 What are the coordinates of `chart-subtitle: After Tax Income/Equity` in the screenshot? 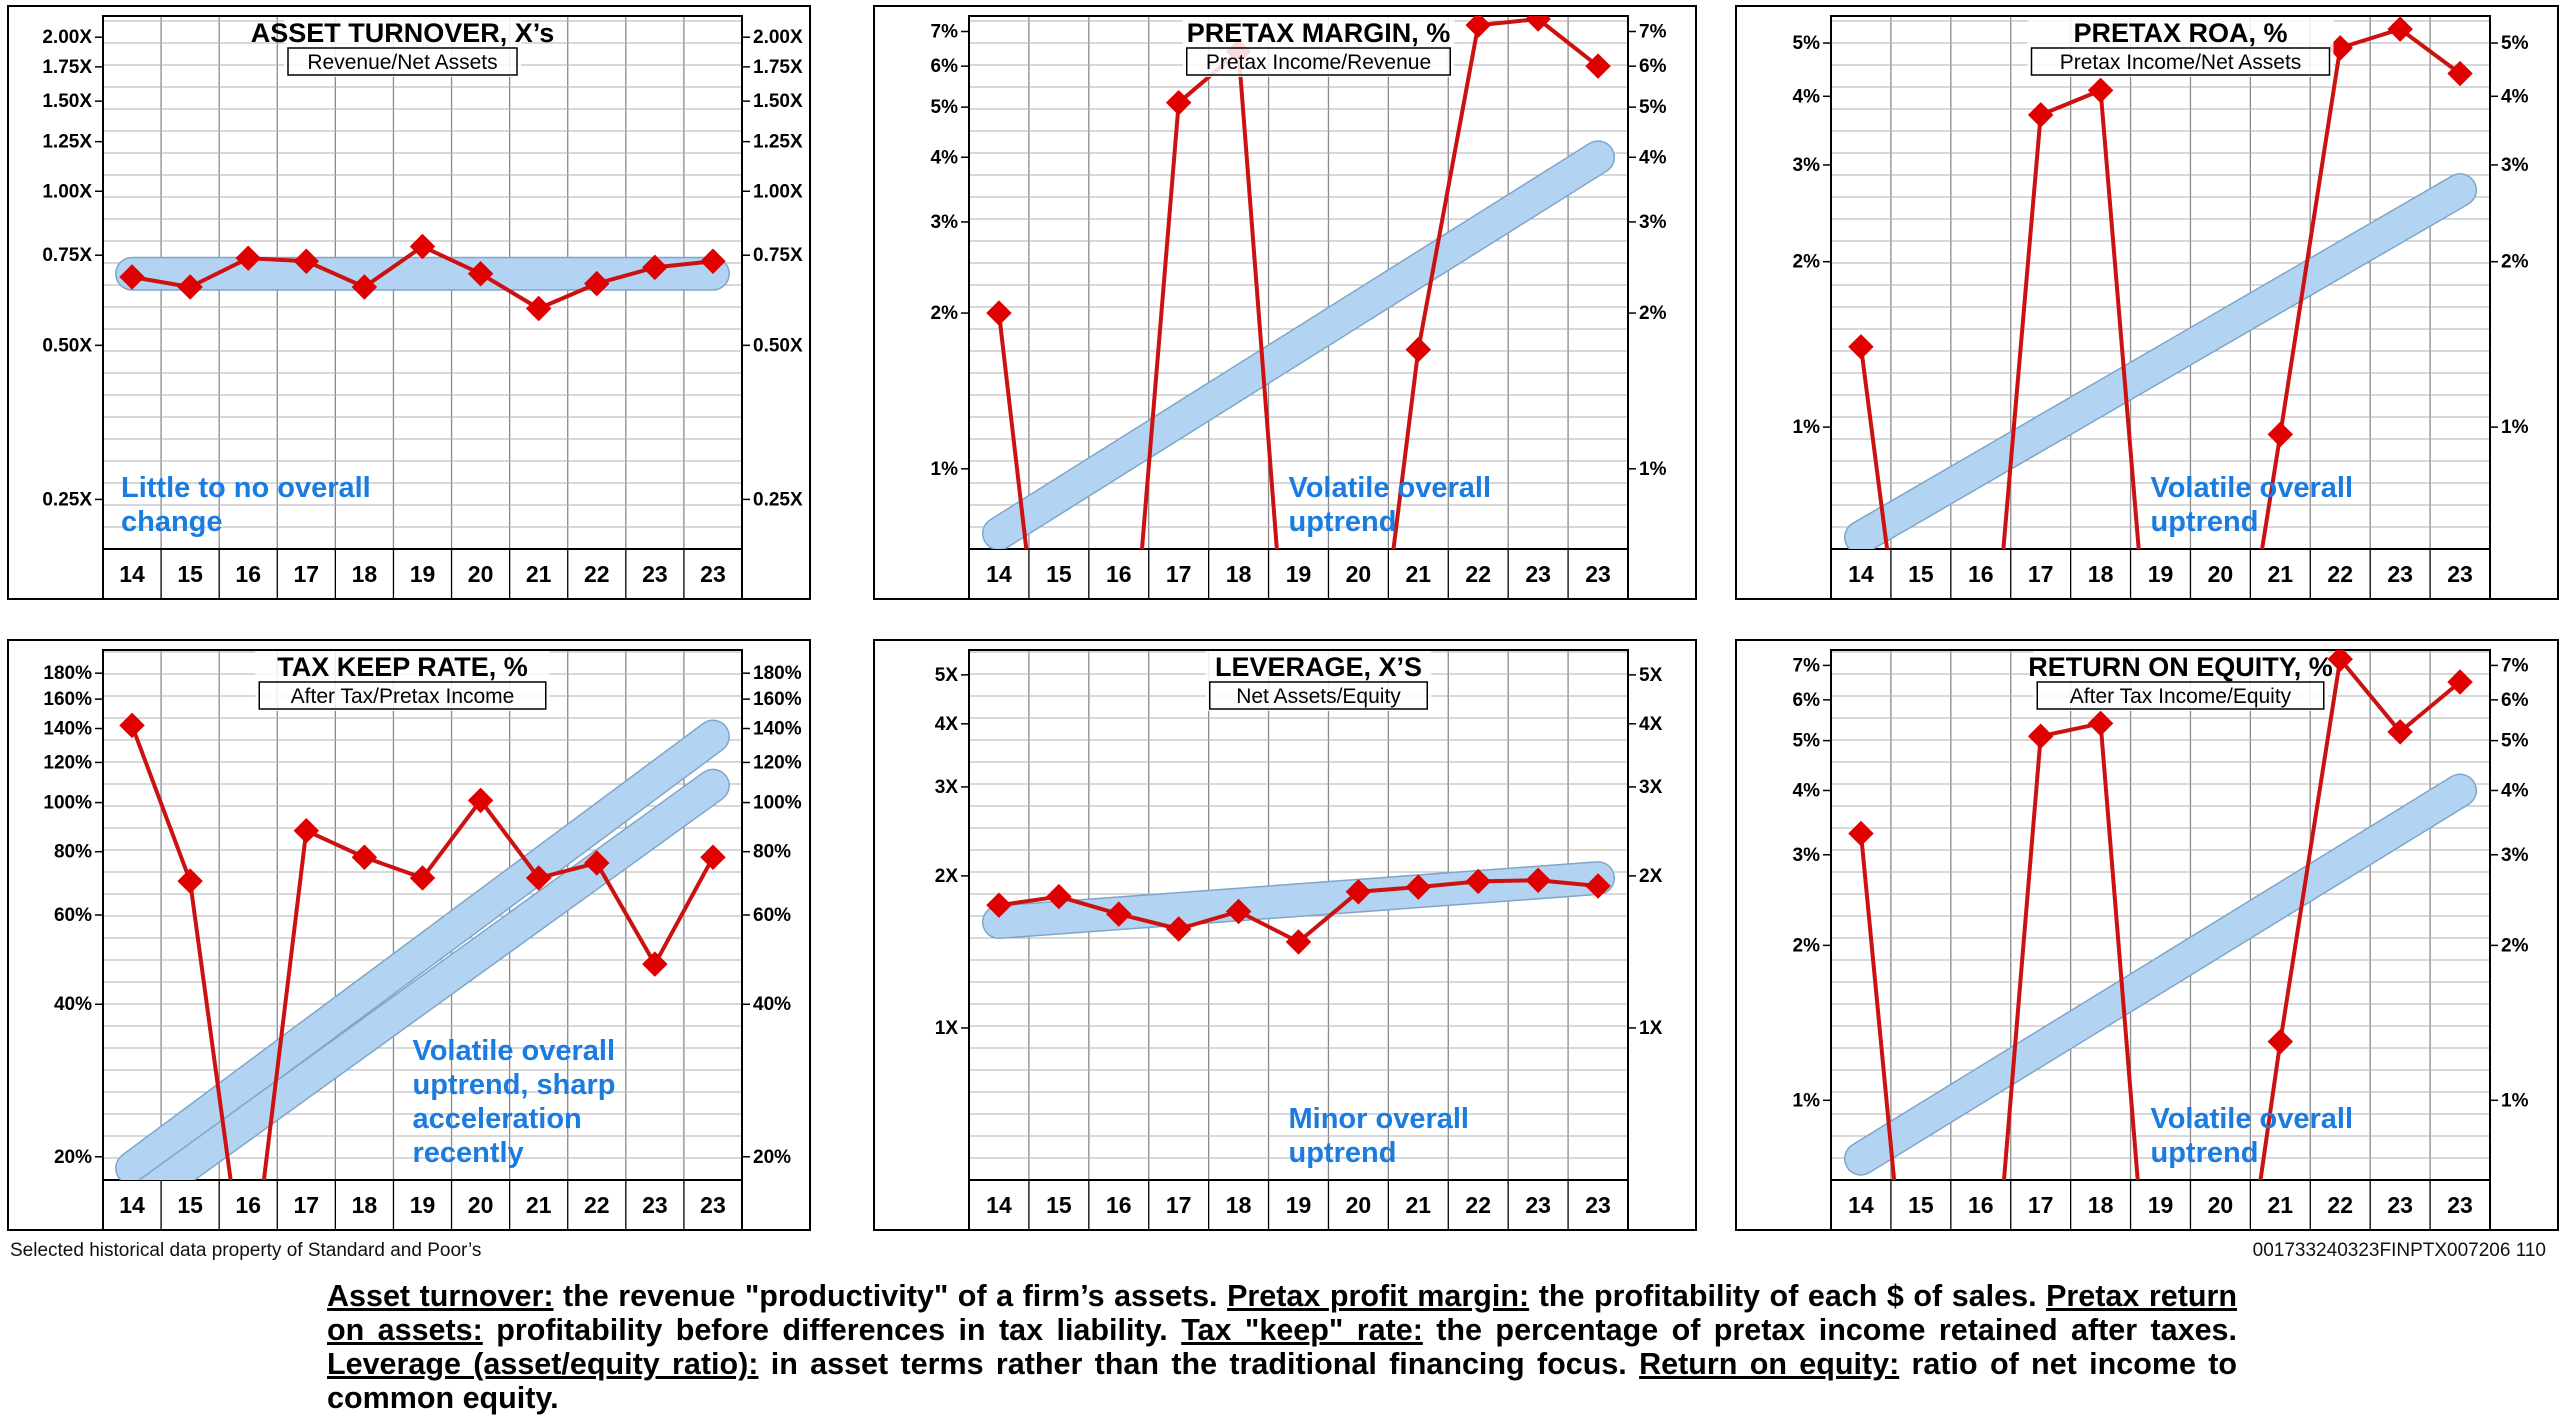 It's located at (2181, 696).